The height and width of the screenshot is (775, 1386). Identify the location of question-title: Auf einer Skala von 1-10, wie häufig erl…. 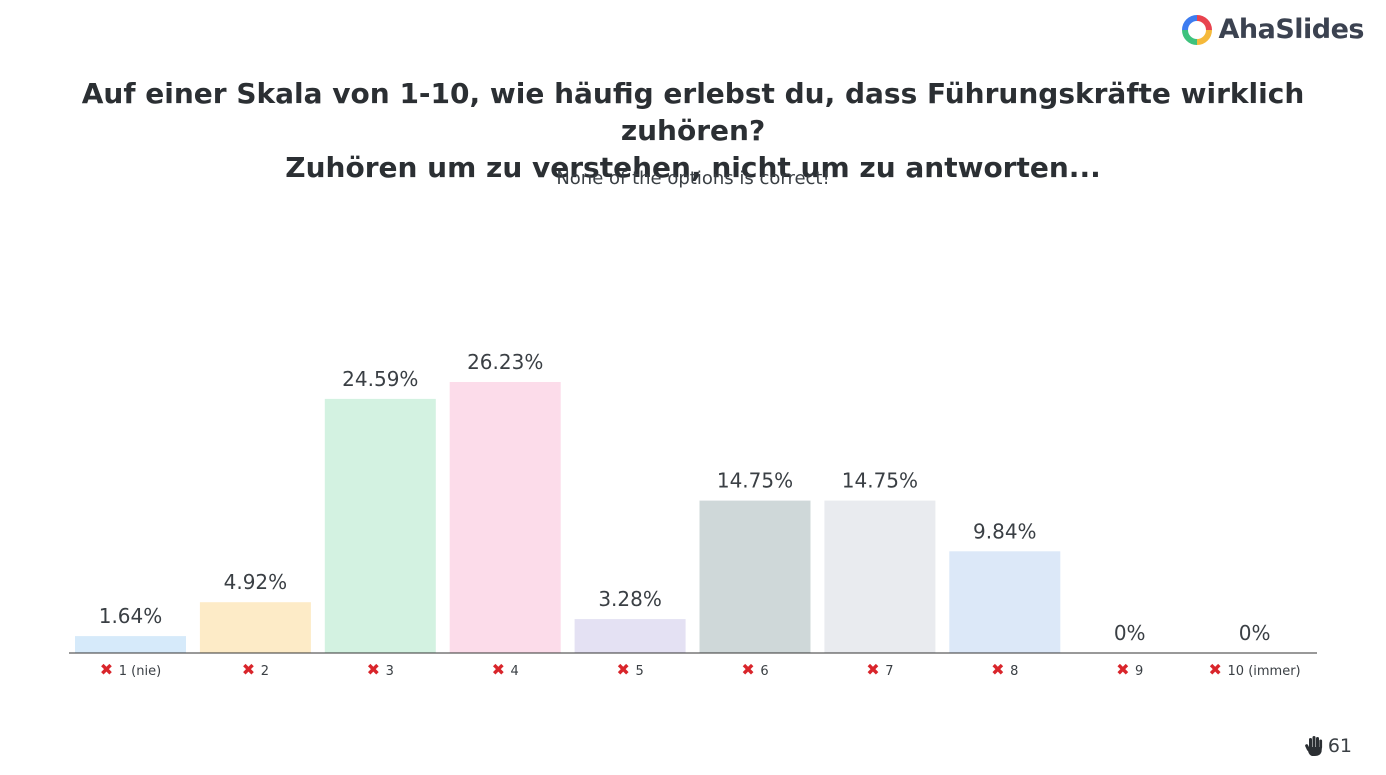
(693, 130).